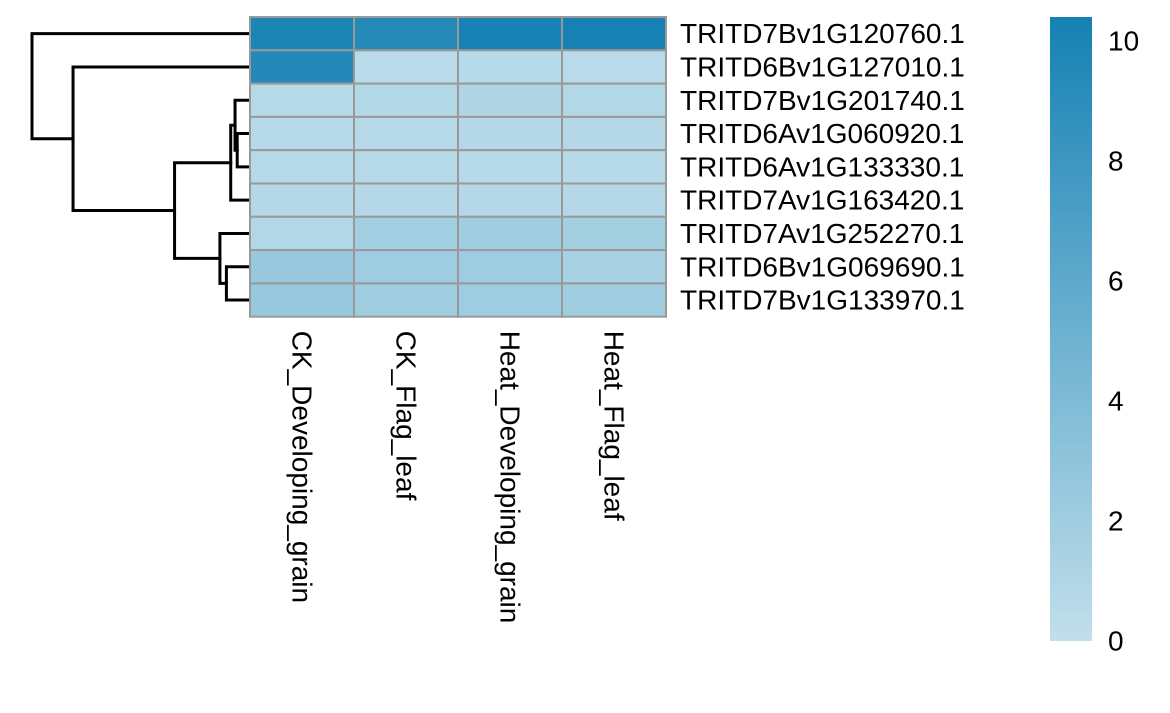  I want to click on column-label: Heat_Flag_leaf, so click(614, 426).